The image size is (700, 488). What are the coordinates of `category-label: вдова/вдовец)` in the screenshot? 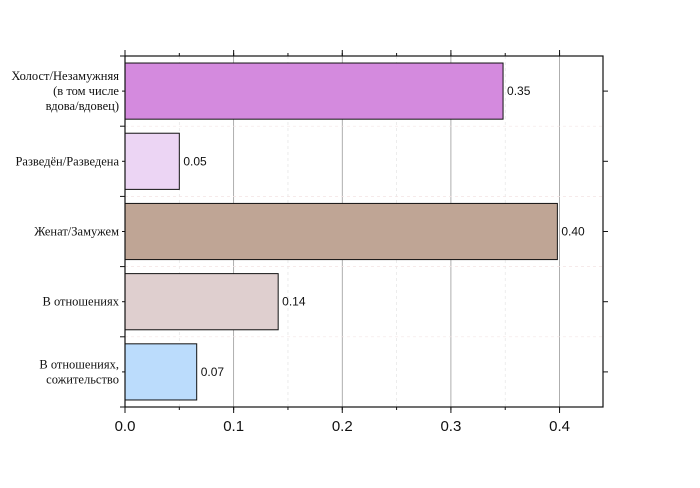 It's located at (82, 106).